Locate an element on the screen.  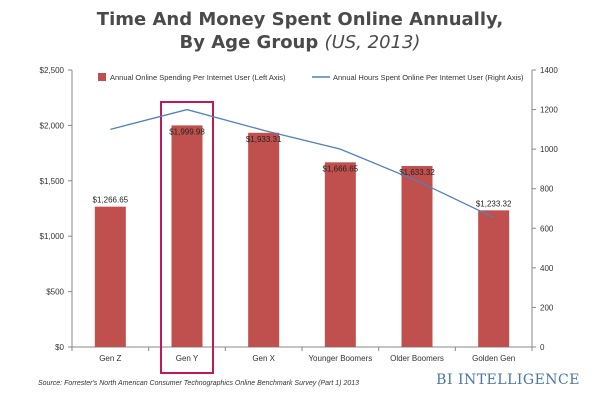
left-tick-label: $500 is located at coordinates (55, 292).